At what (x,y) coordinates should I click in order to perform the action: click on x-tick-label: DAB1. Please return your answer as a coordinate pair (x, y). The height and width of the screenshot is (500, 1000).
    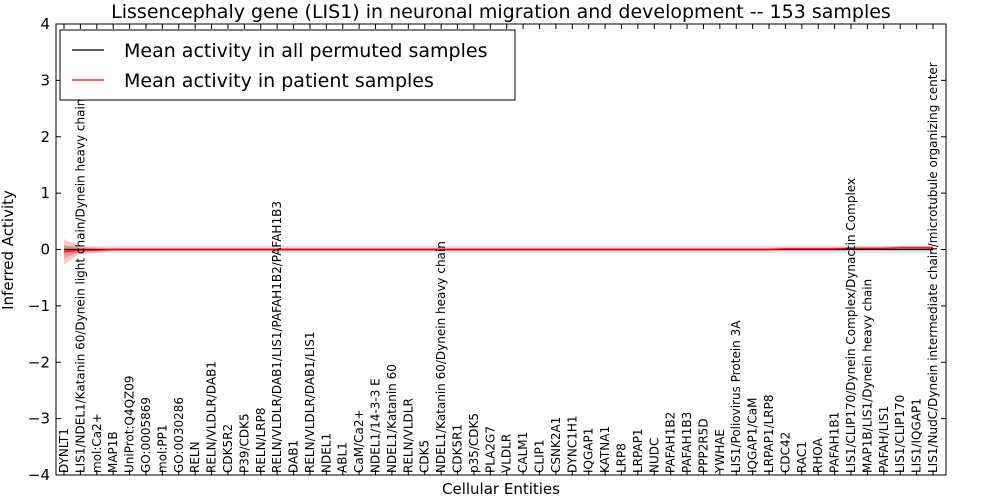
    Looking at the image, I should click on (294, 456).